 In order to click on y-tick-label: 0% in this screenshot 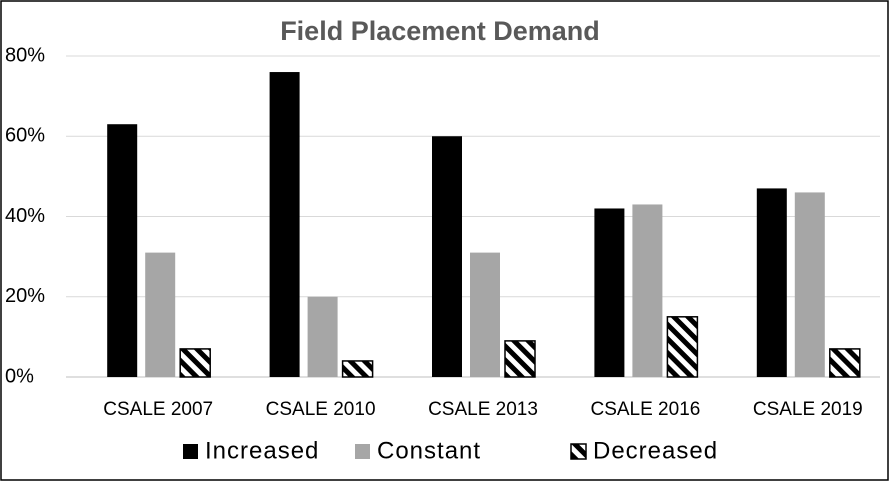, I will do `click(19, 376)`.